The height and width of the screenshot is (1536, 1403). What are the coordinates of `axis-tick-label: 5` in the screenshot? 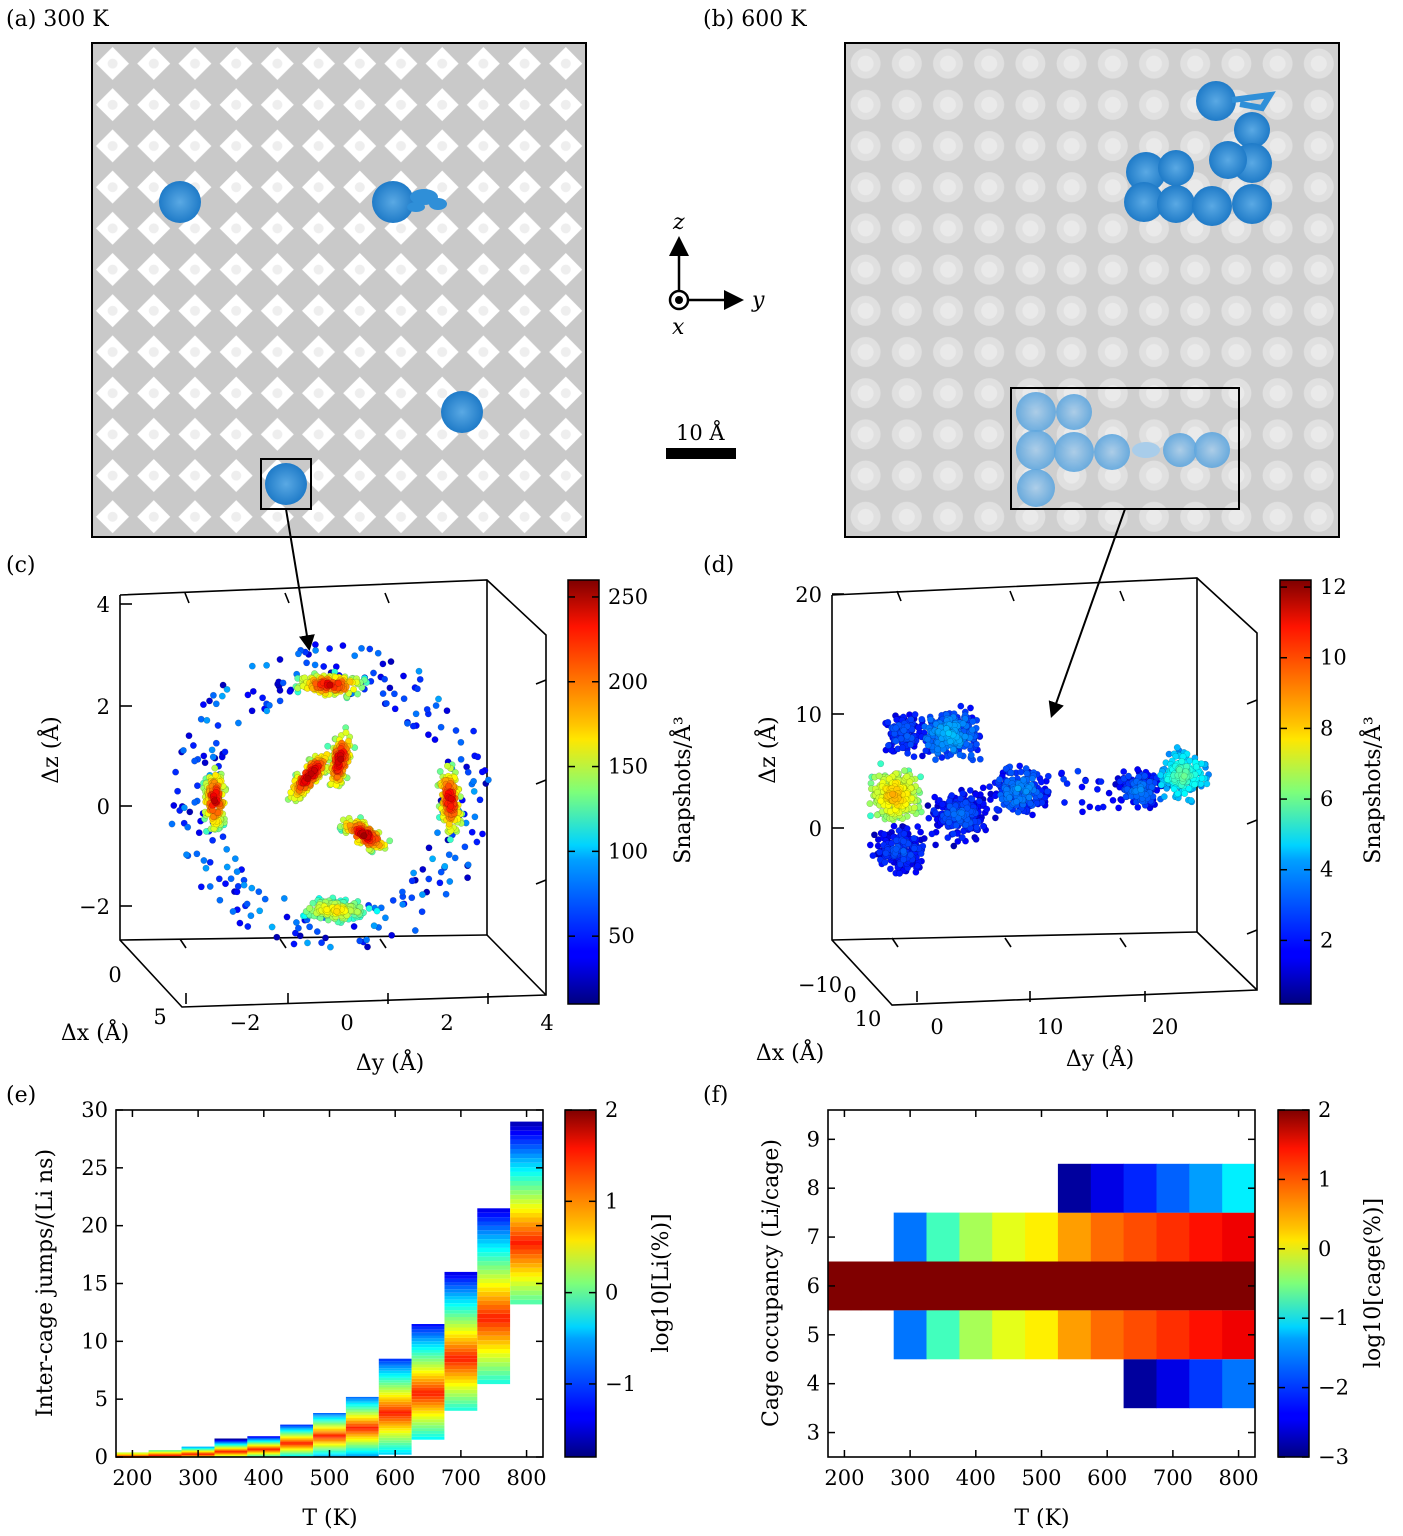 It's located at (101, 1399).